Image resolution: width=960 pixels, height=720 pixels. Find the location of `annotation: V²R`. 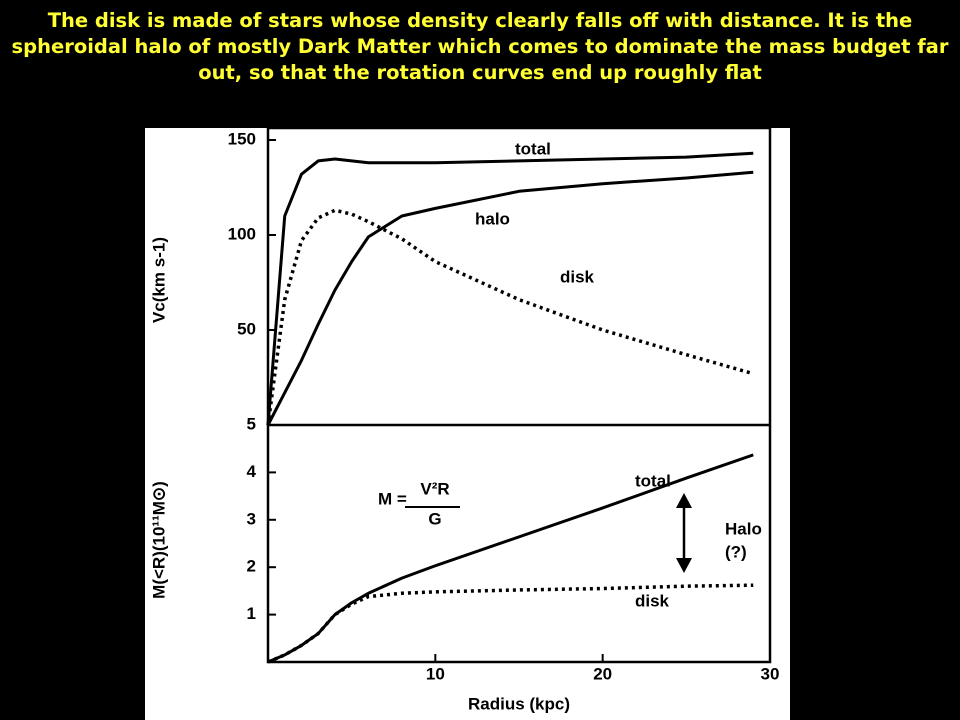

annotation: V²R is located at coordinates (434, 488).